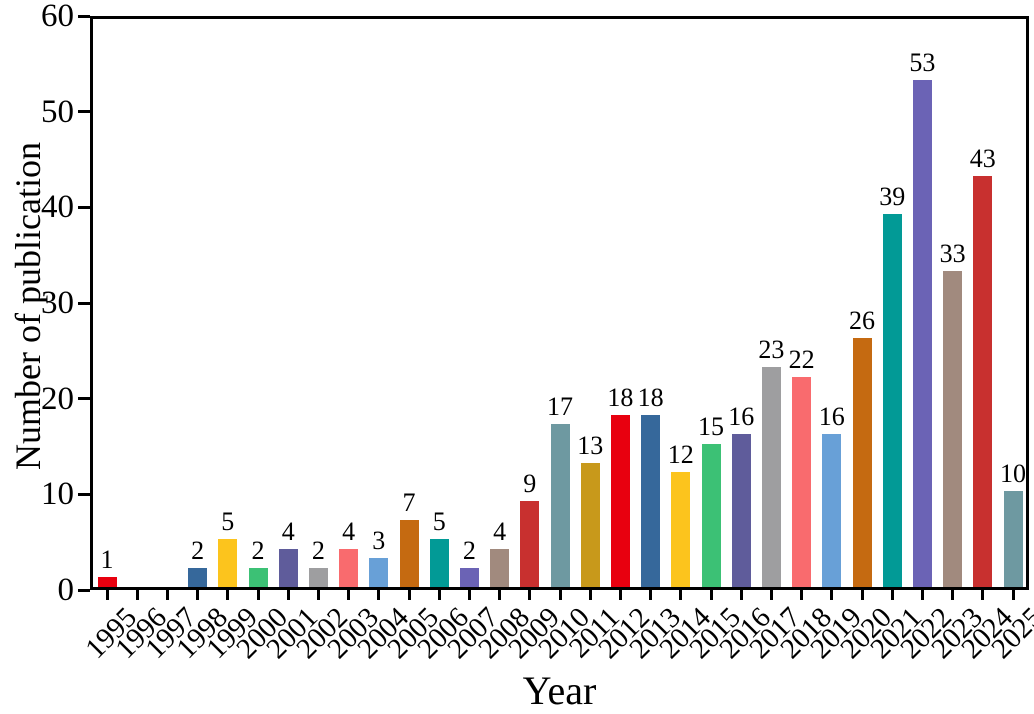  What do you see at coordinates (560, 407) in the screenshot?
I see `bar-value-2010: 17` at bounding box center [560, 407].